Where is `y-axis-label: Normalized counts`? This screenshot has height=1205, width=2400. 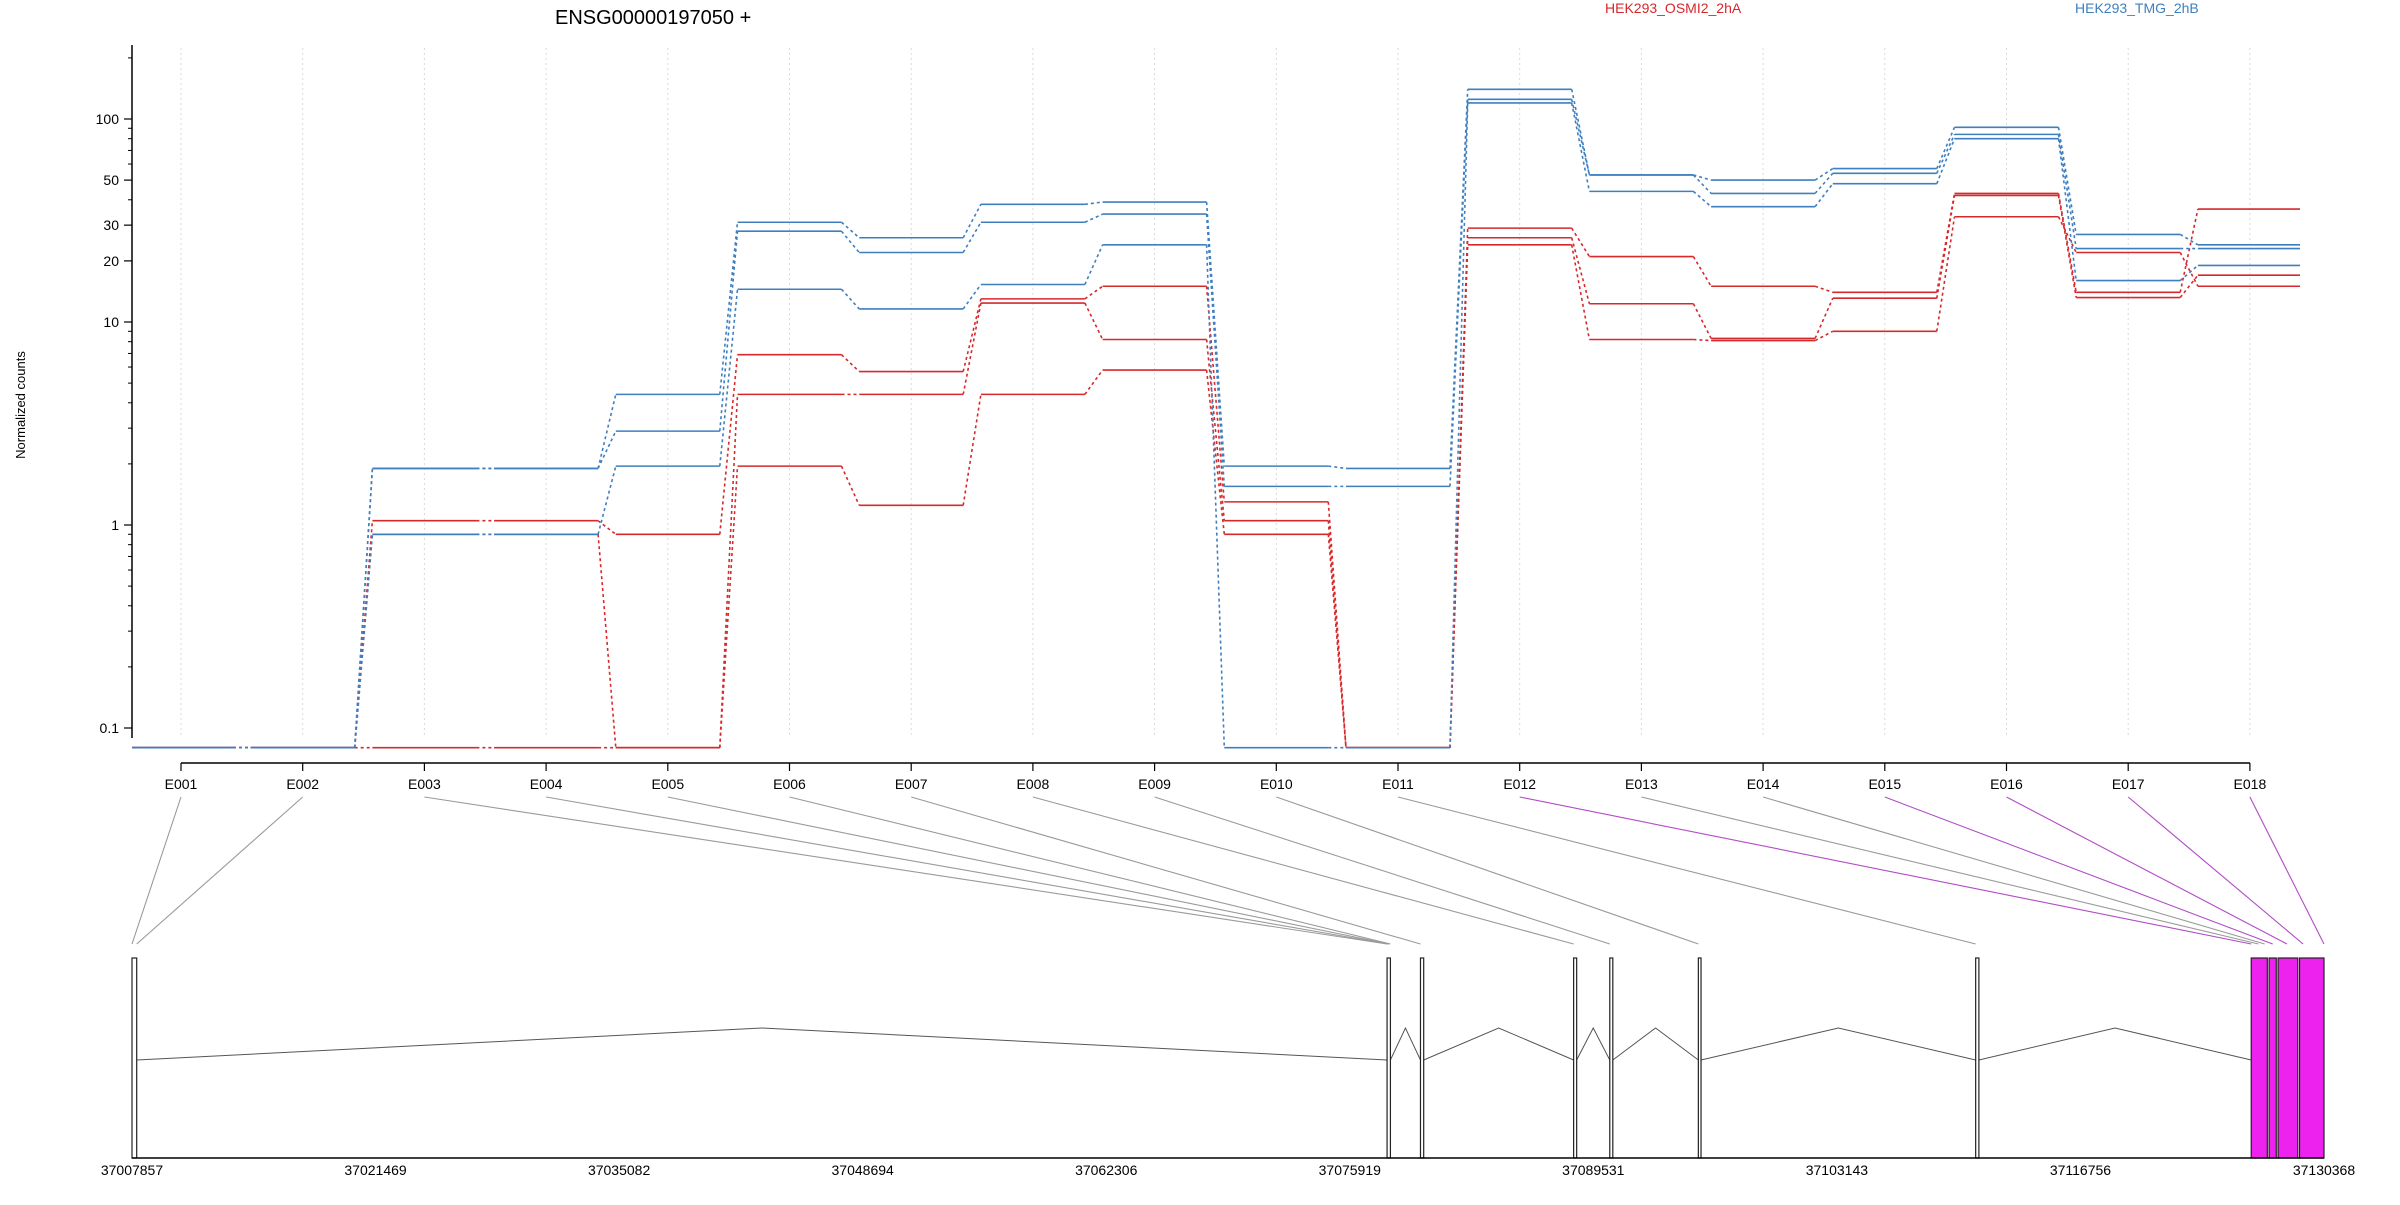 y-axis-label: Normalized counts is located at coordinates (20, 405).